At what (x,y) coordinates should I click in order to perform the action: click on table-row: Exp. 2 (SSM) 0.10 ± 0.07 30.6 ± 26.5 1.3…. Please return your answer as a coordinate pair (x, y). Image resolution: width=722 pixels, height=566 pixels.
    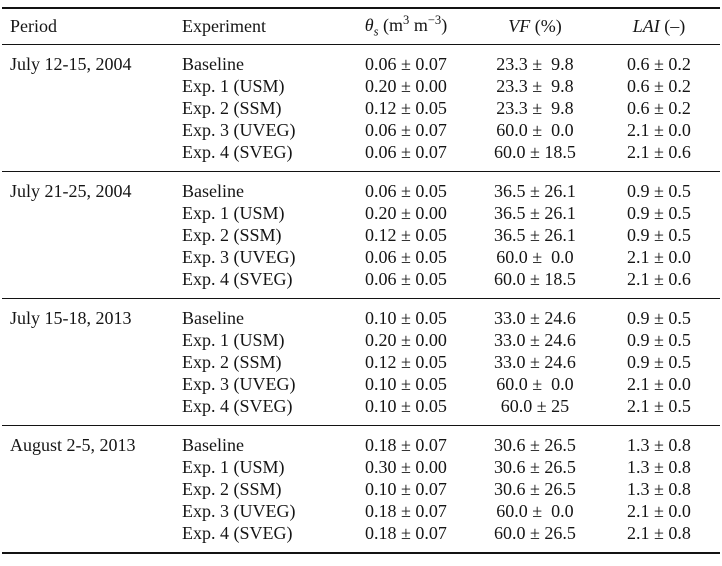
    Looking at the image, I should click on (361, 489).